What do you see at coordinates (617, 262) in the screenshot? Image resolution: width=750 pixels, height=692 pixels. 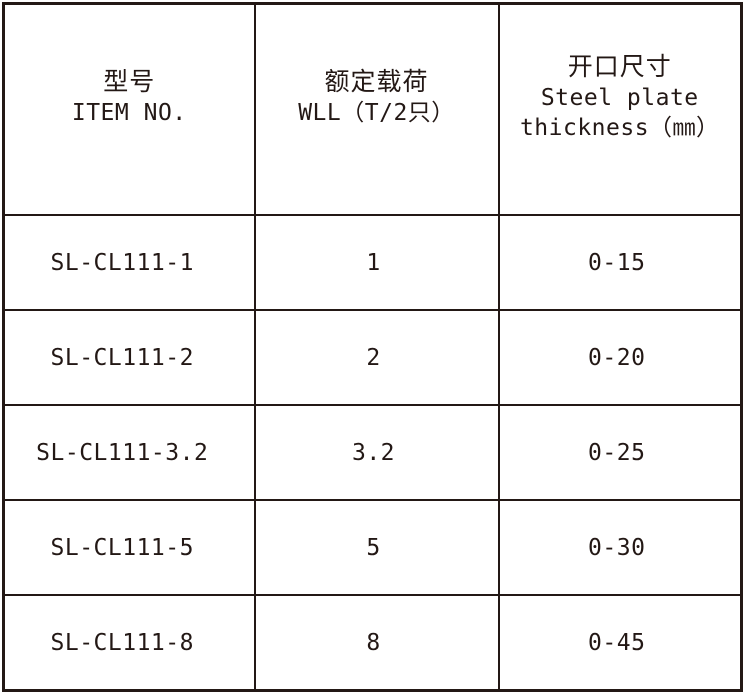 I see `thickness-value: 0-15` at bounding box center [617, 262].